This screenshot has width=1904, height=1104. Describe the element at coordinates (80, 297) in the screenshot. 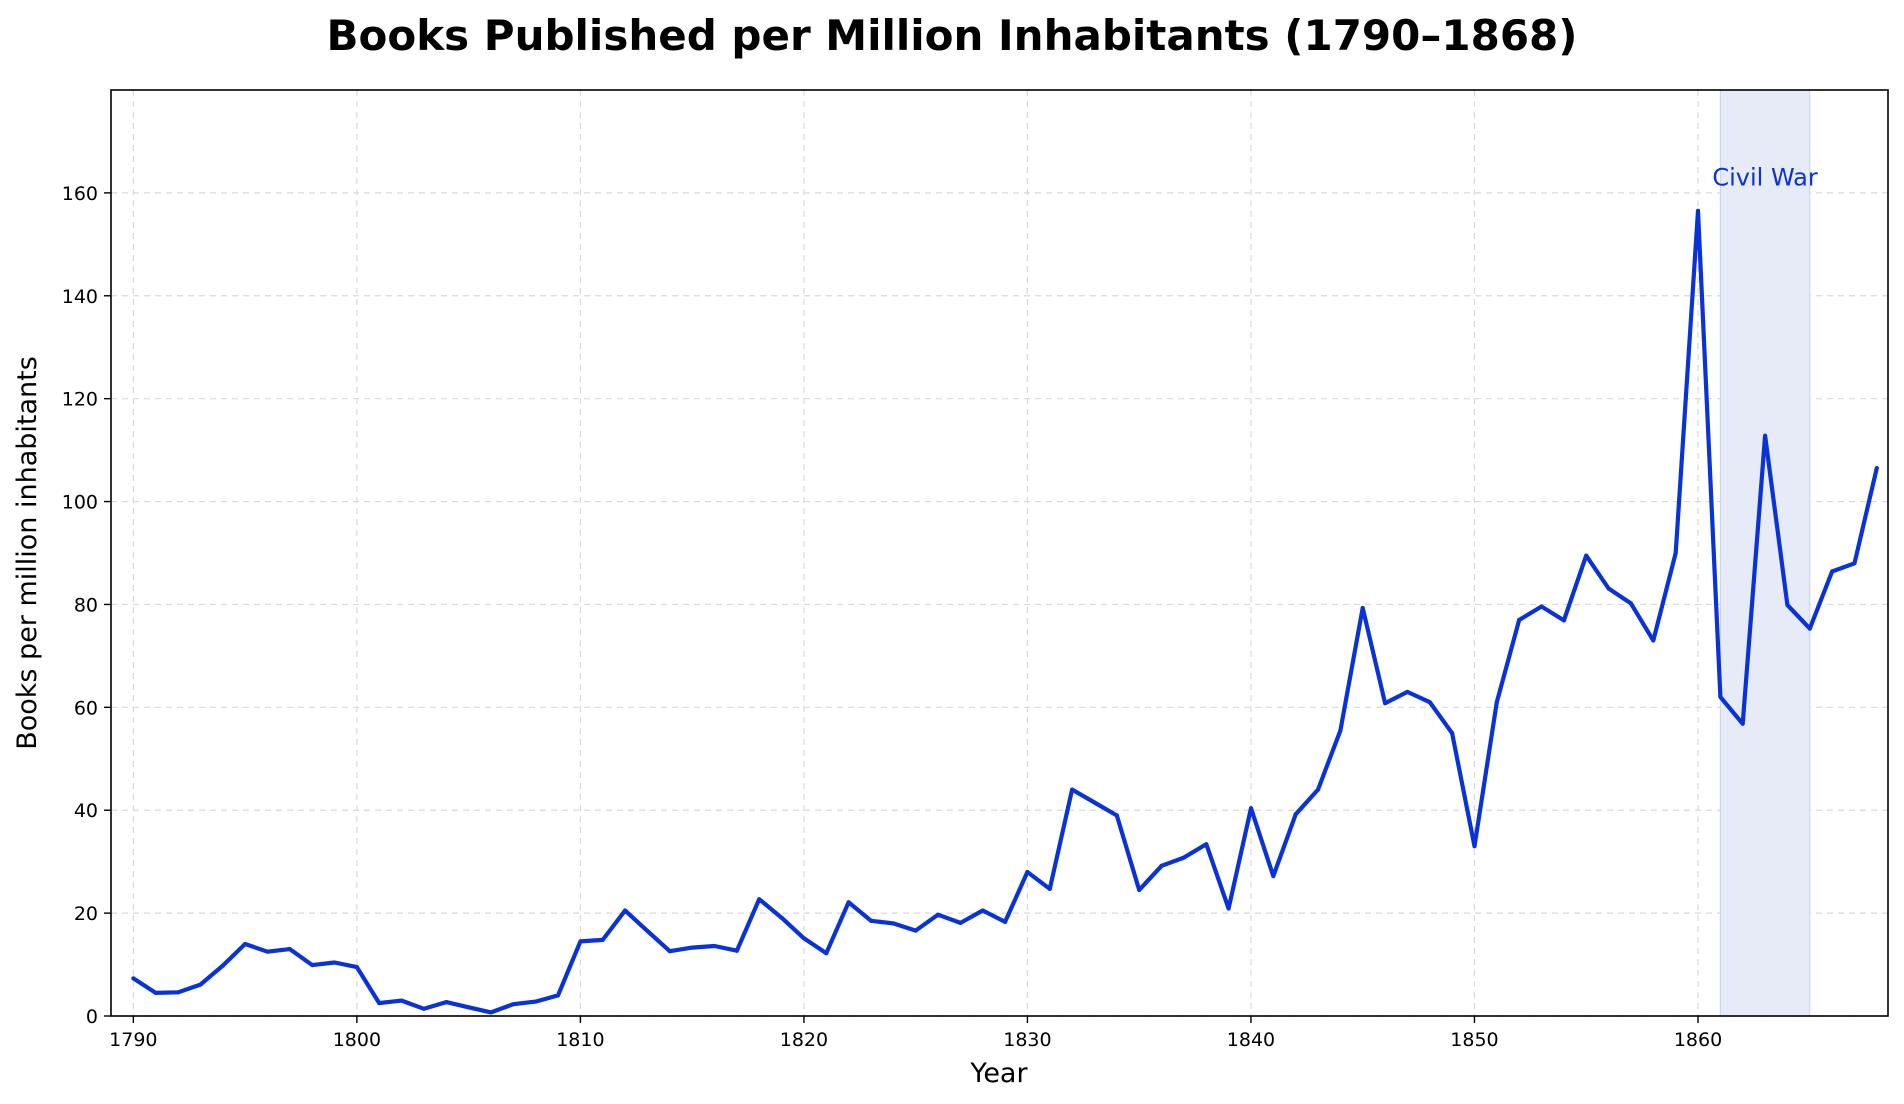

I see `y-tick-label: 140` at that location.